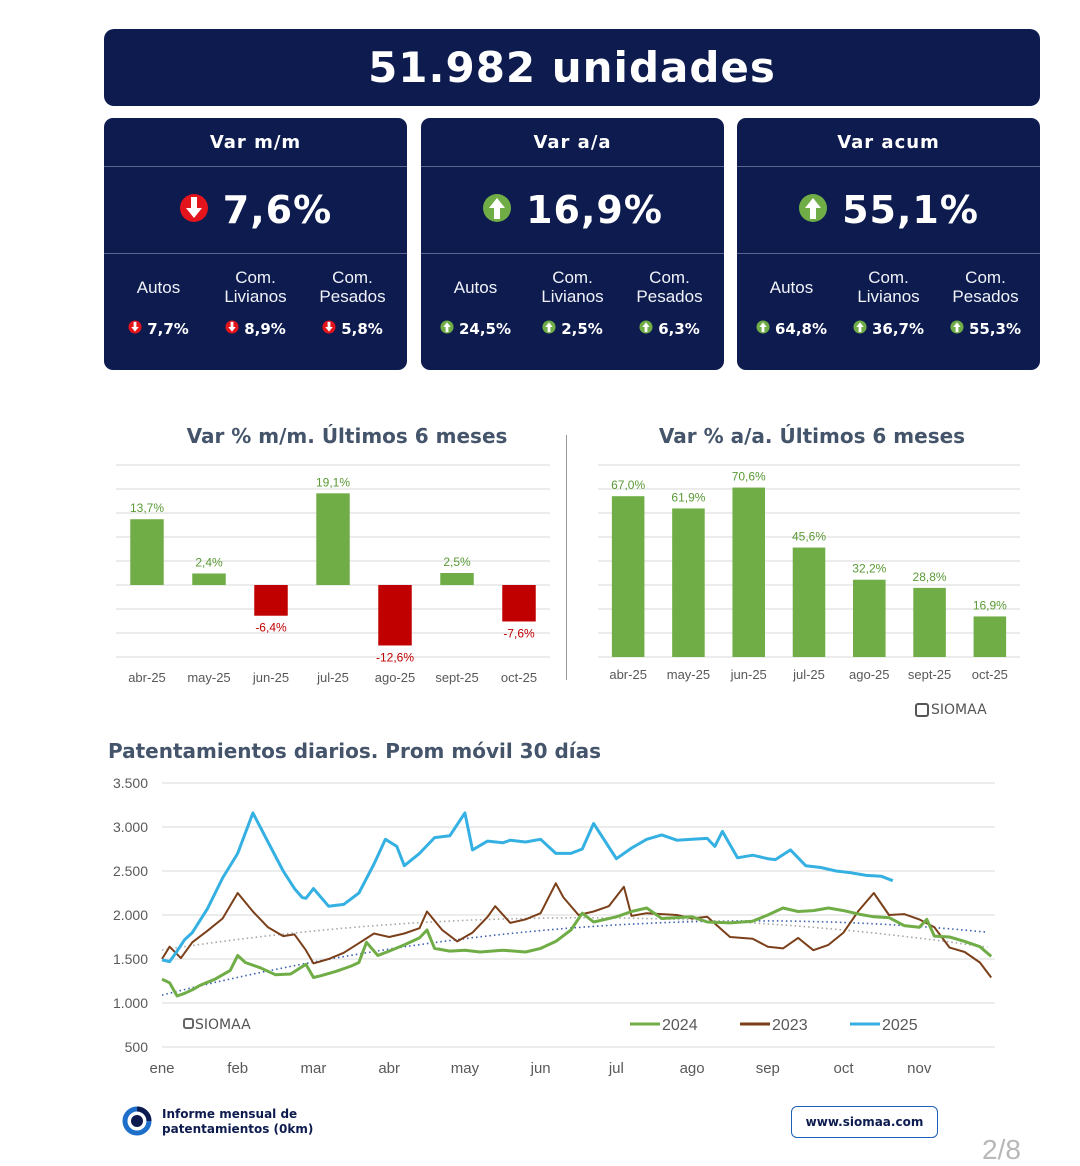 The width and height of the screenshot is (1080, 1166). What do you see at coordinates (137, 1121) in the screenshot?
I see `siomaa-logo-icon` at bounding box center [137, 1121].